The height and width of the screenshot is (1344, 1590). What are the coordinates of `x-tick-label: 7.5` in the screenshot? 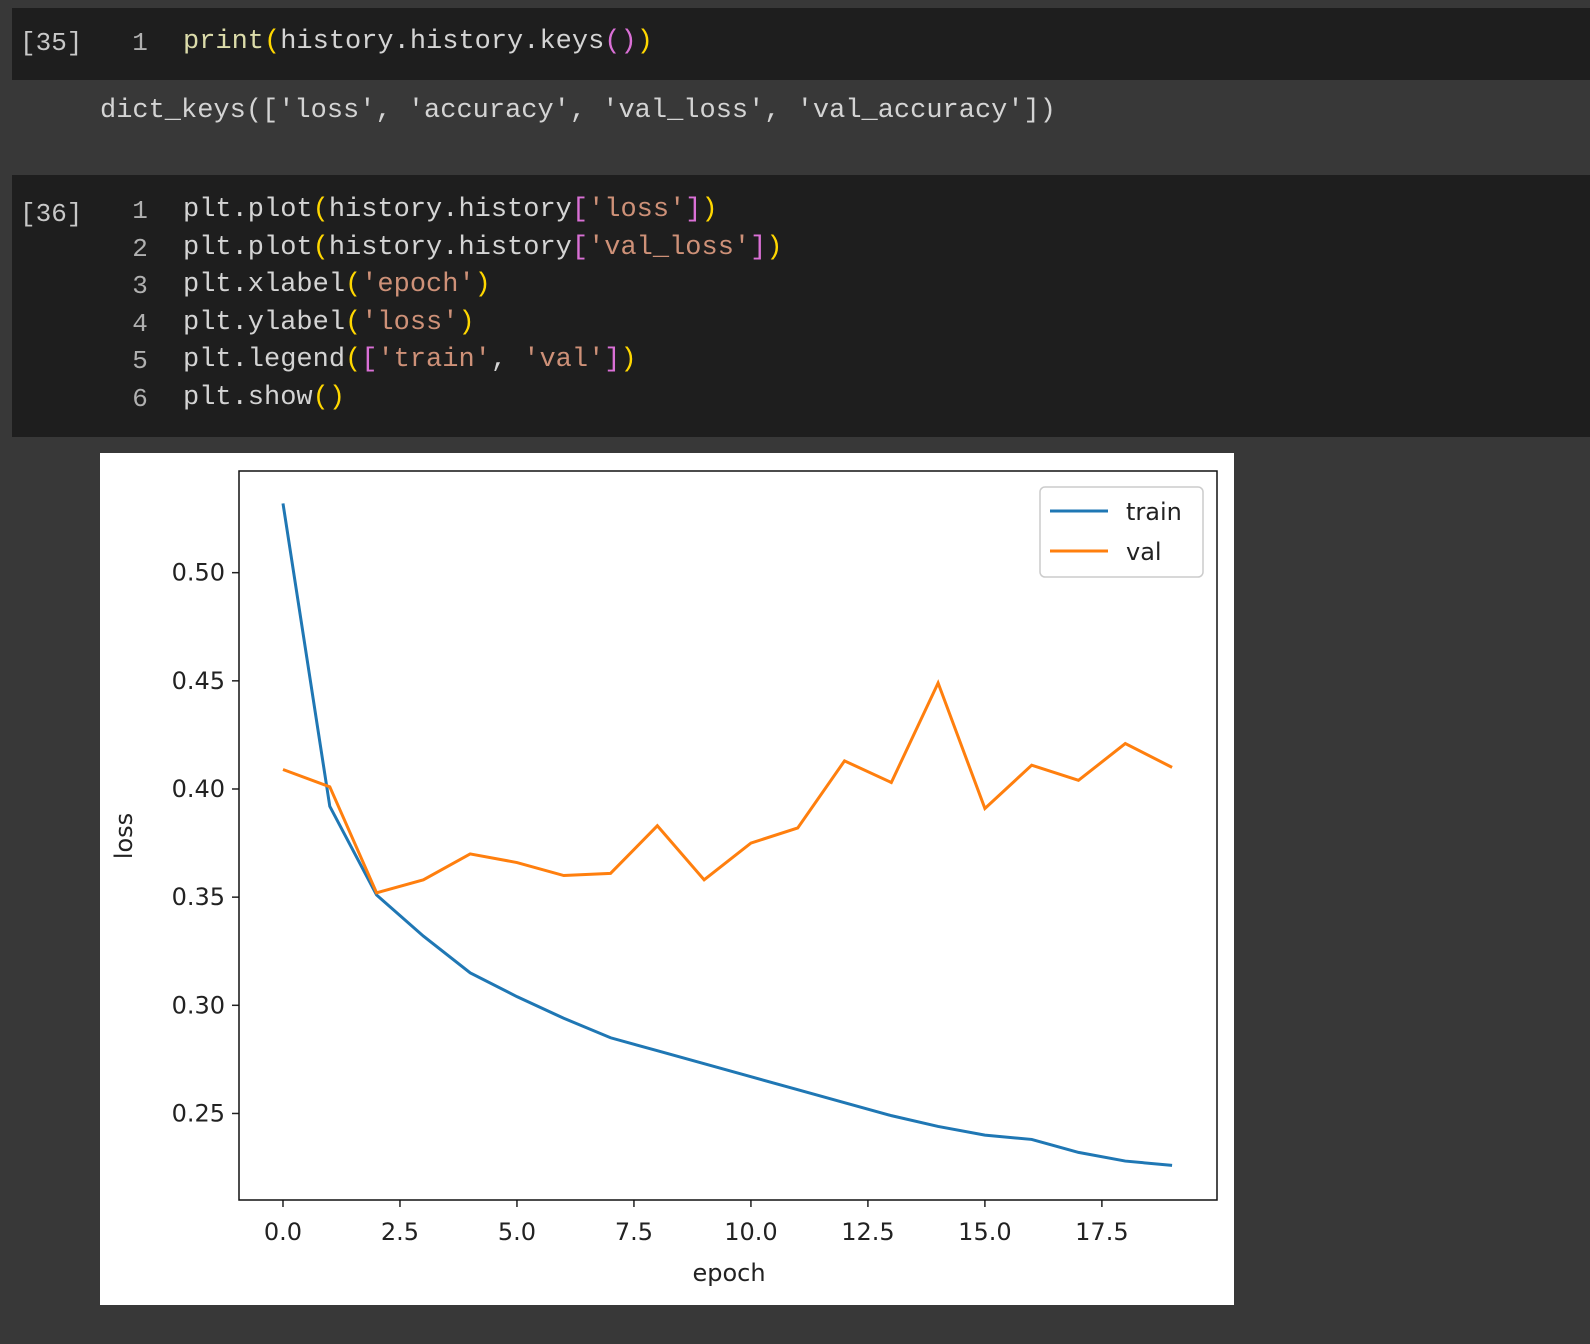 It's located at (634, 1232).